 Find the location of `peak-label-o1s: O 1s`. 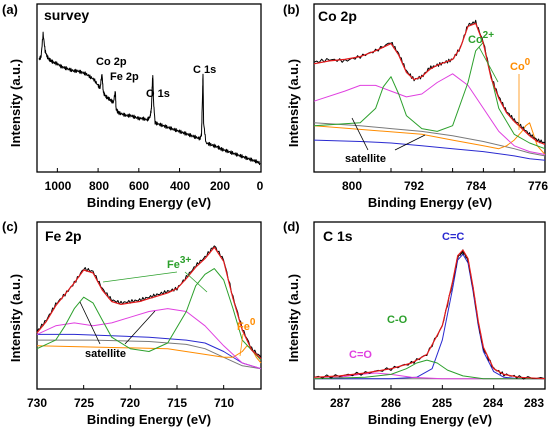

peak-label-o1s: O 1s is located at coordinates (158, 94).